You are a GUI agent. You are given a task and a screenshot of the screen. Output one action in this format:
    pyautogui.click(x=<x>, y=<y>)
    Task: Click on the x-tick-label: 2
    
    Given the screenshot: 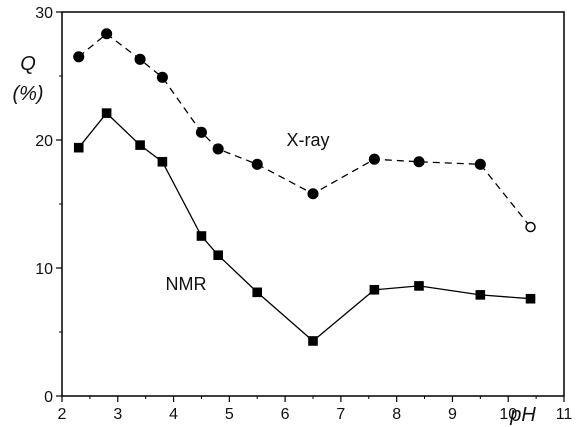 What is the action you would take?
    pyautogui.click(x=62, y=414)
    